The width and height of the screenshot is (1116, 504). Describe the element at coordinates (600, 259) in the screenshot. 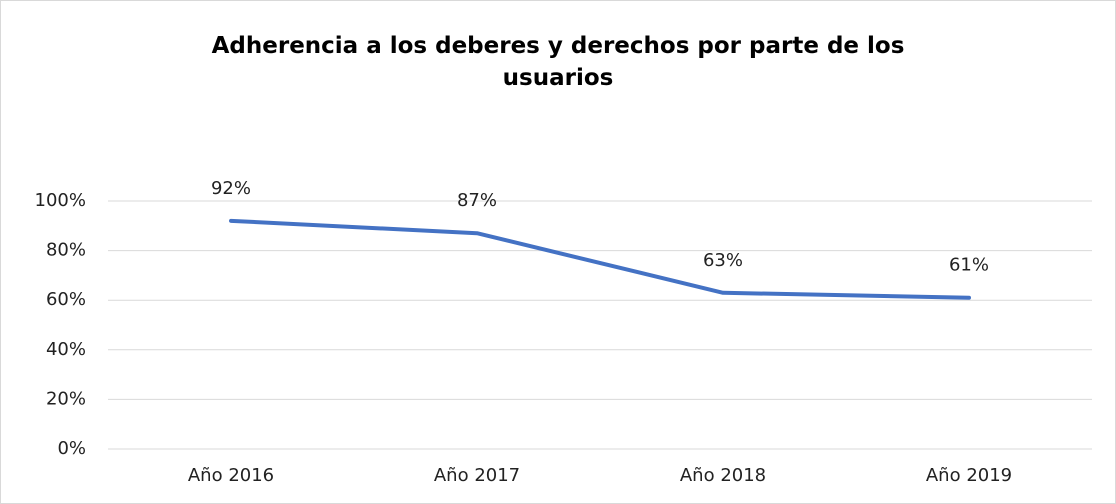

I see `line` at that location.